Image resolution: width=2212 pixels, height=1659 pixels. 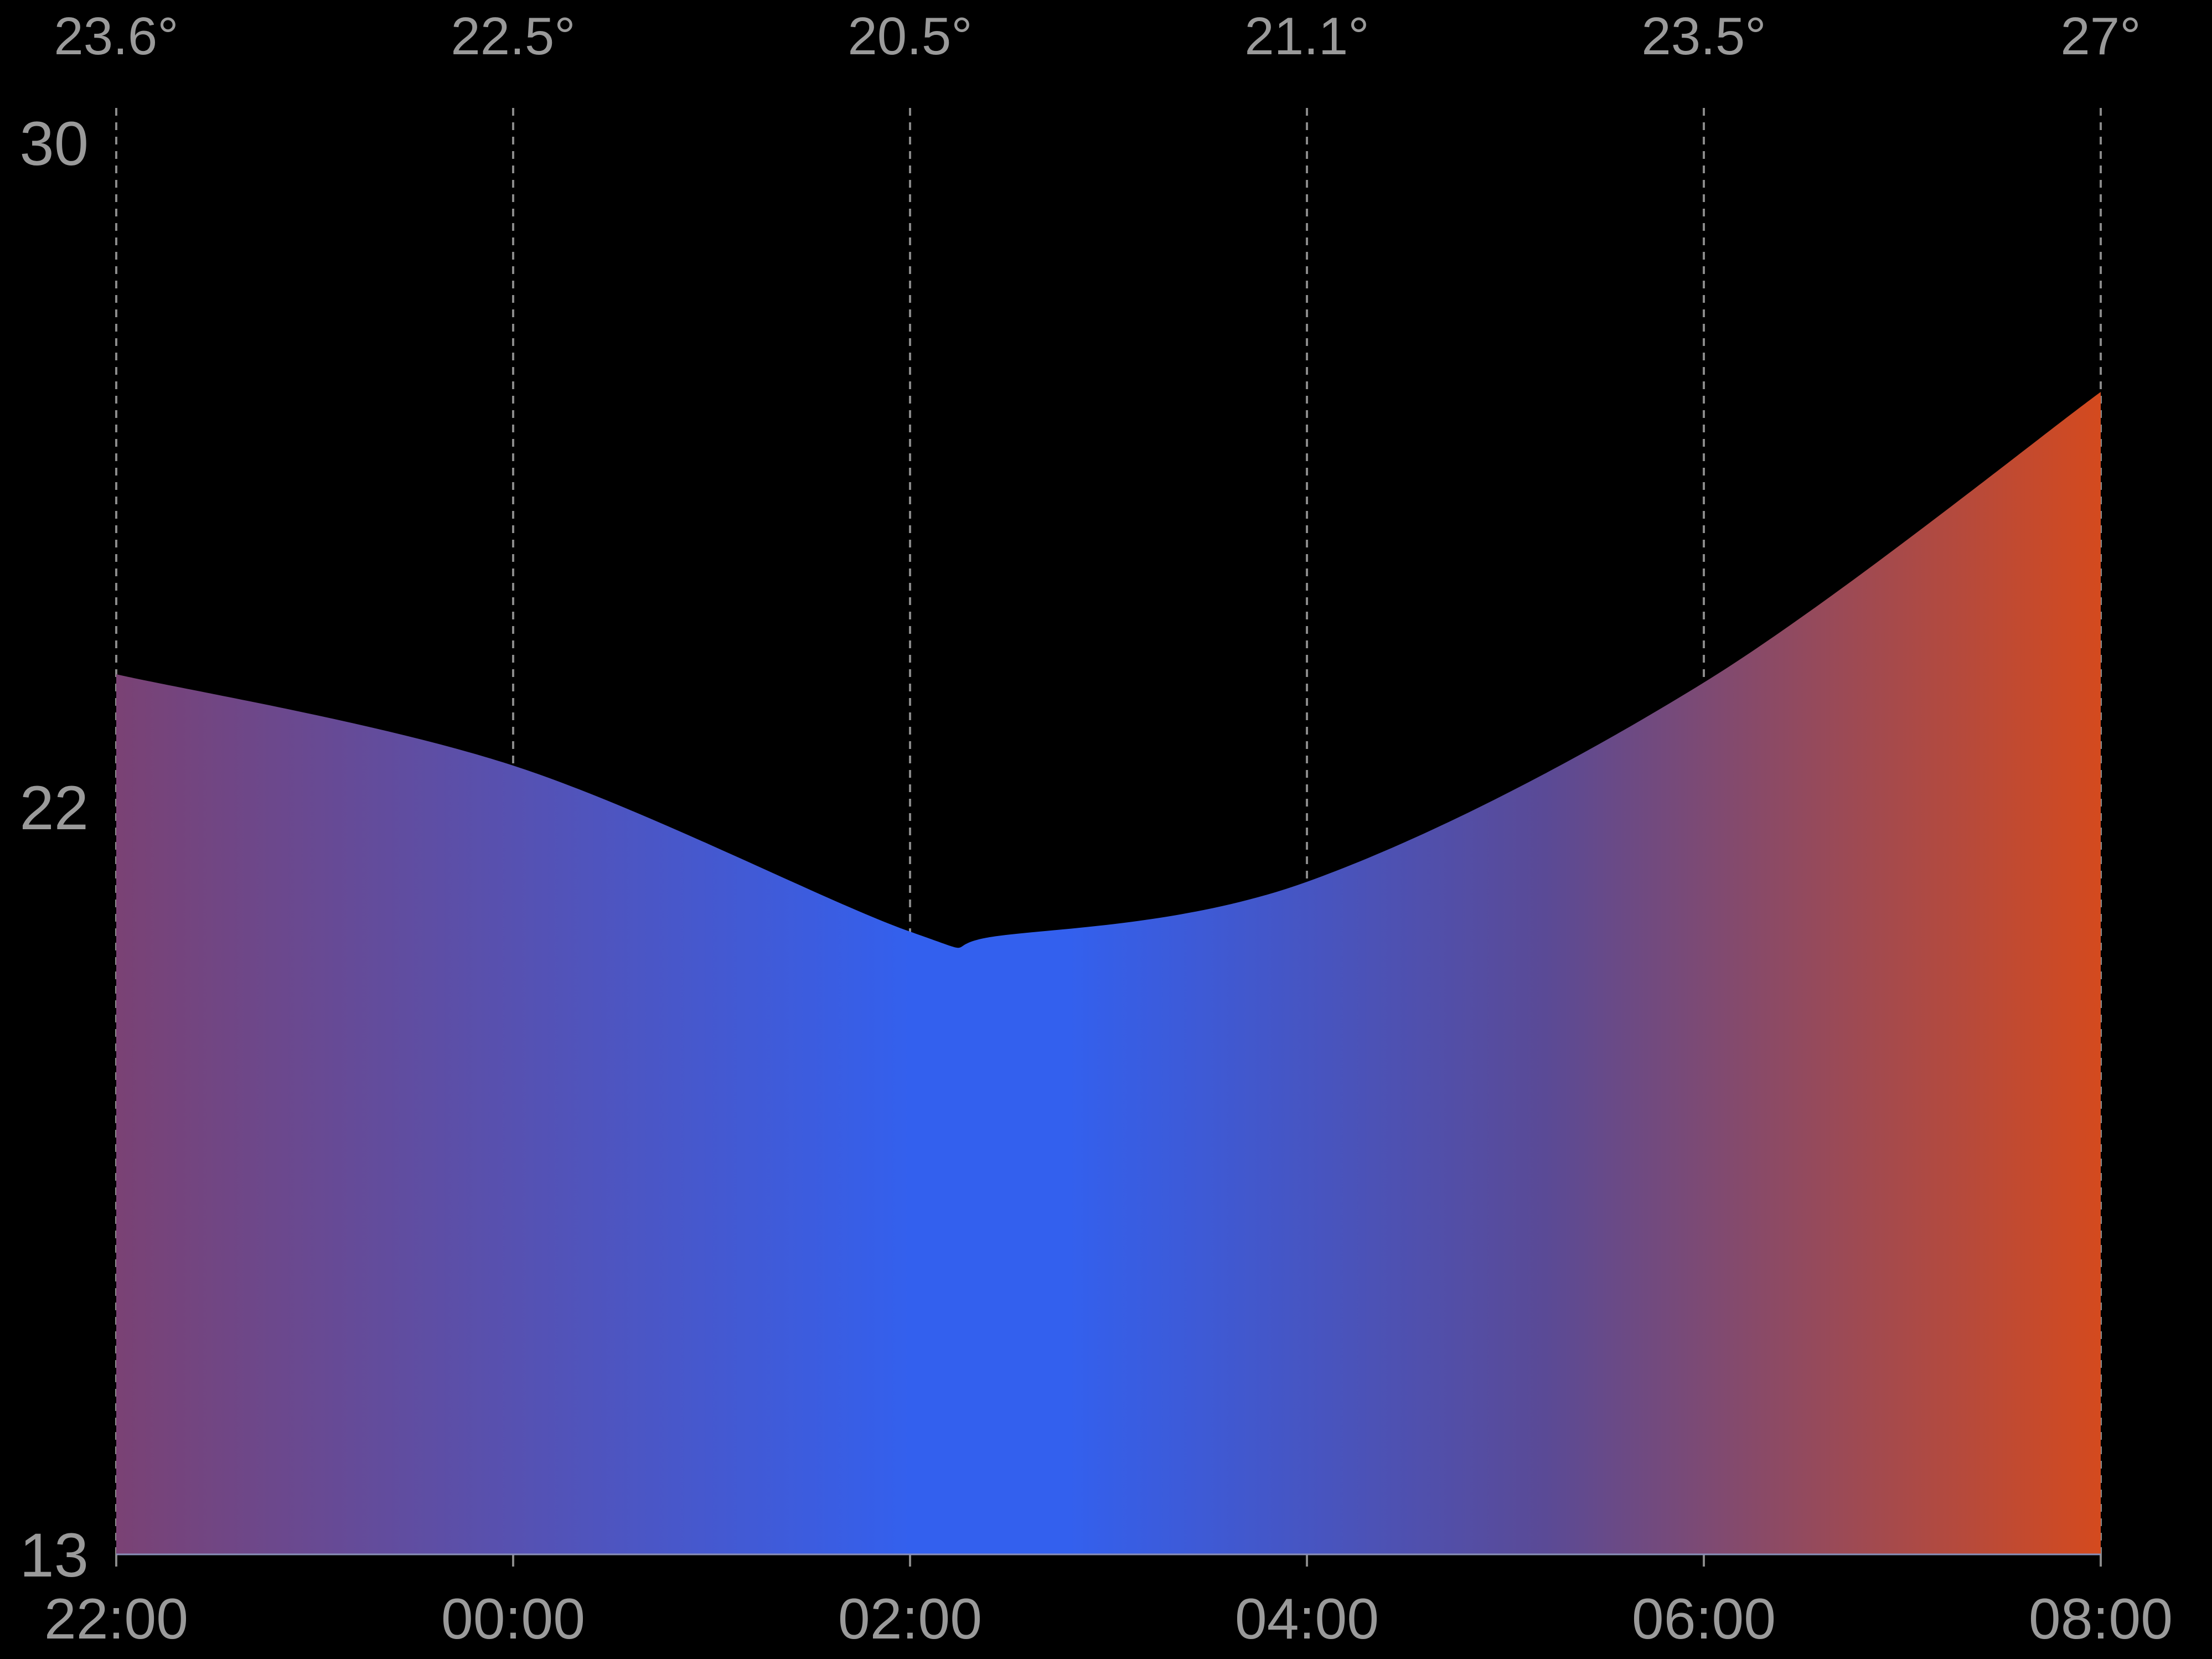 What do you see at coordinates (116, 36) in the screenshot?
I see `top-temp-label: 23.6°` at bounding box center [116, 36].